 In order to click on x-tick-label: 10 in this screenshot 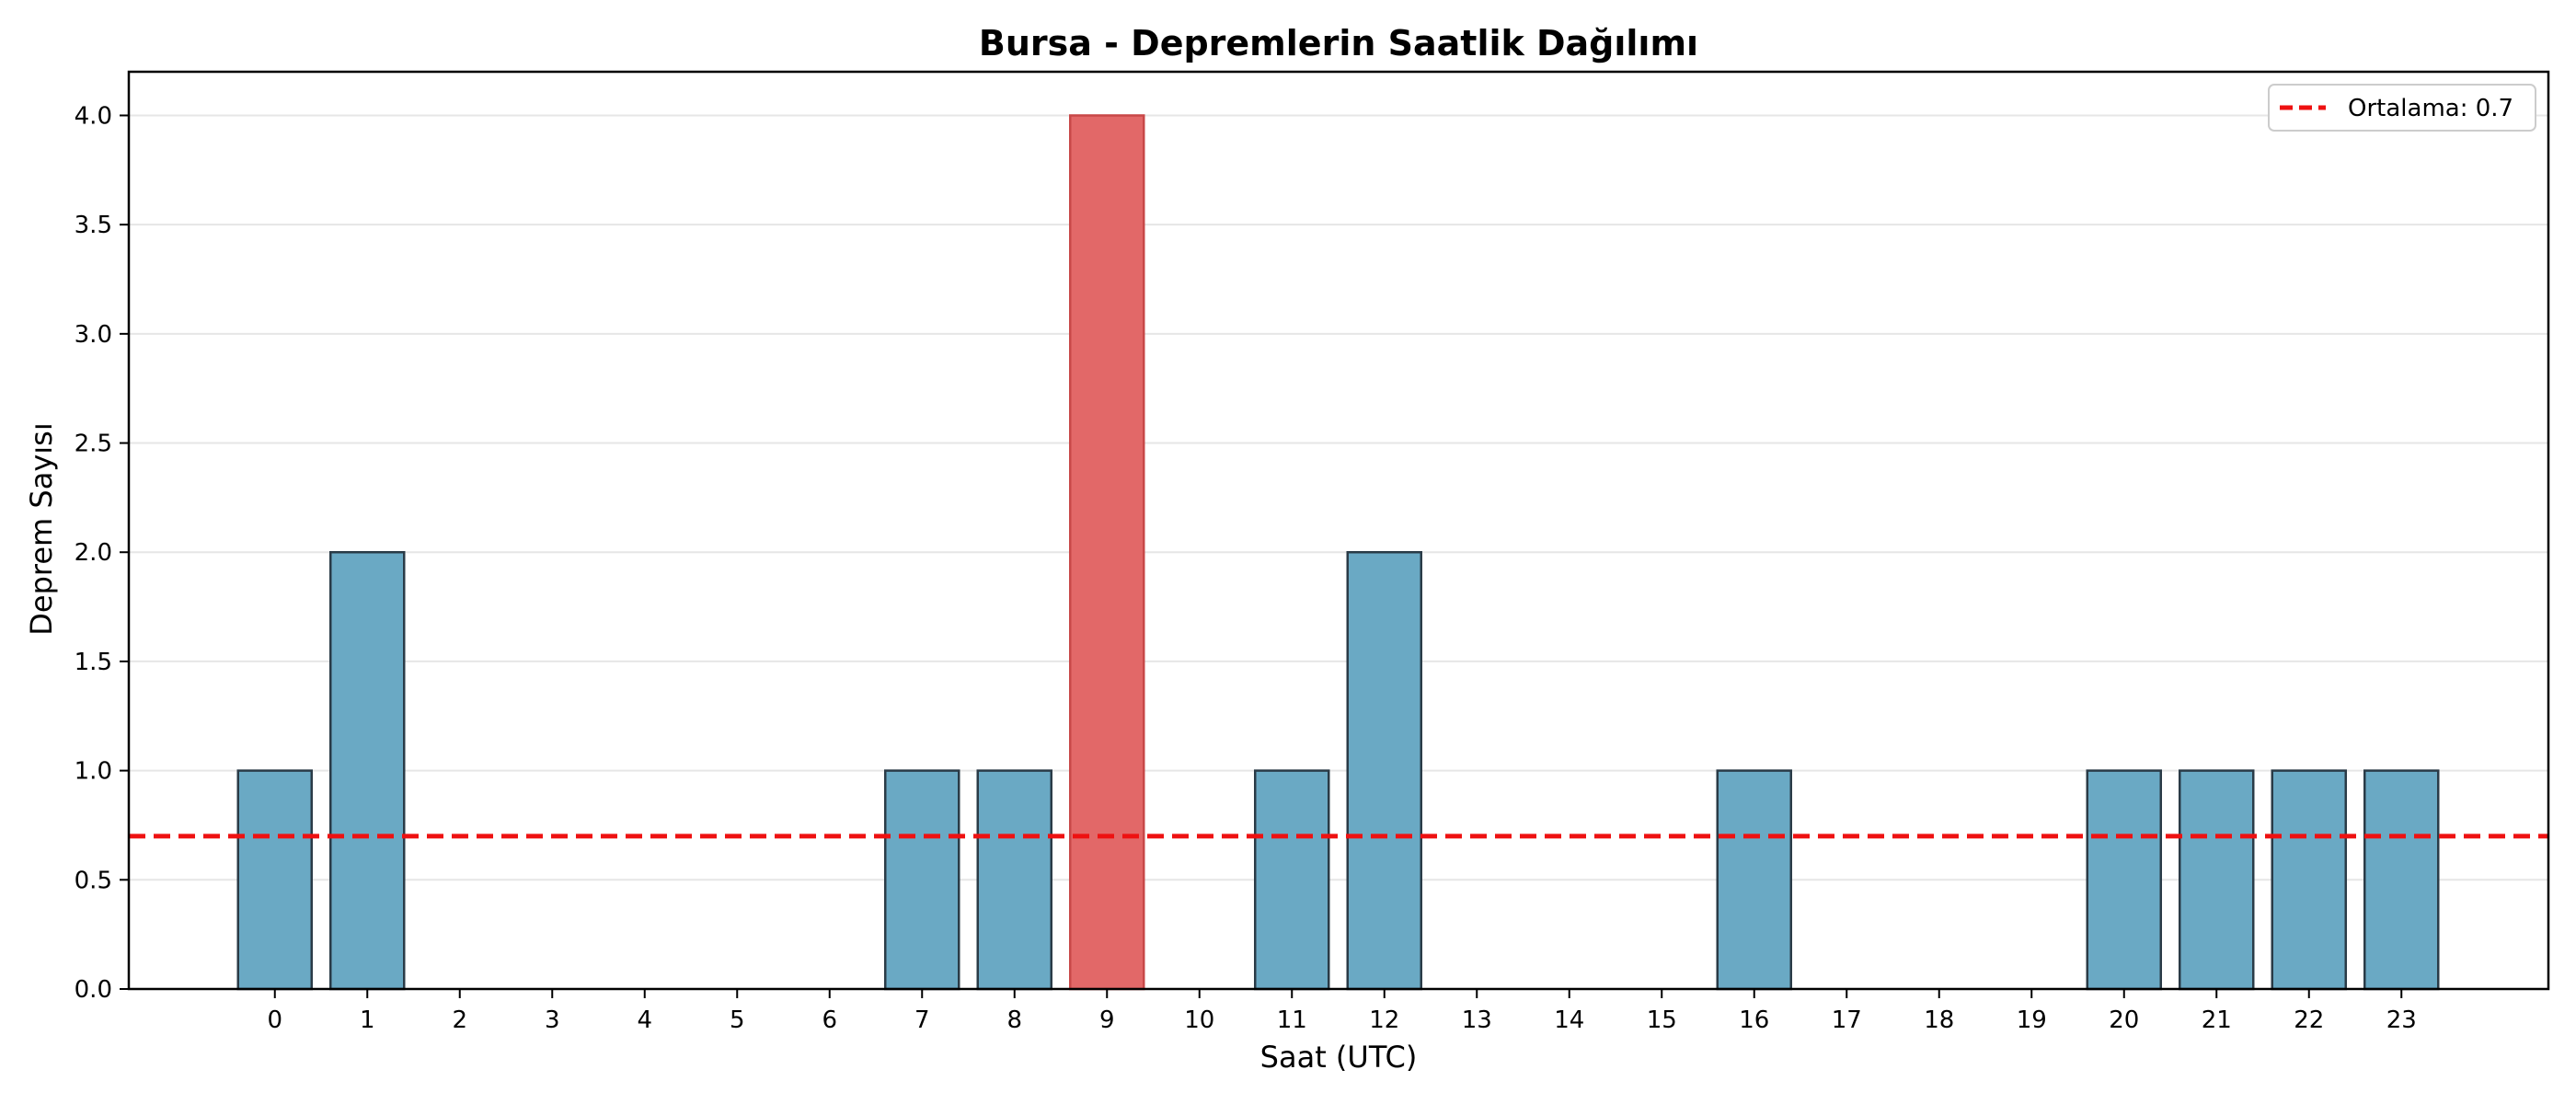, I will do `click(1199, 1020)`.